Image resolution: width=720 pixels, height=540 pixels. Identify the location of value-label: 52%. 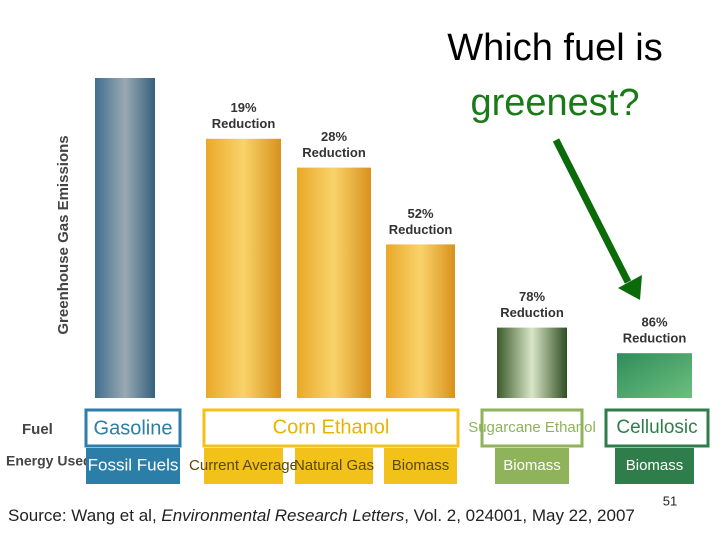
(420, 213).